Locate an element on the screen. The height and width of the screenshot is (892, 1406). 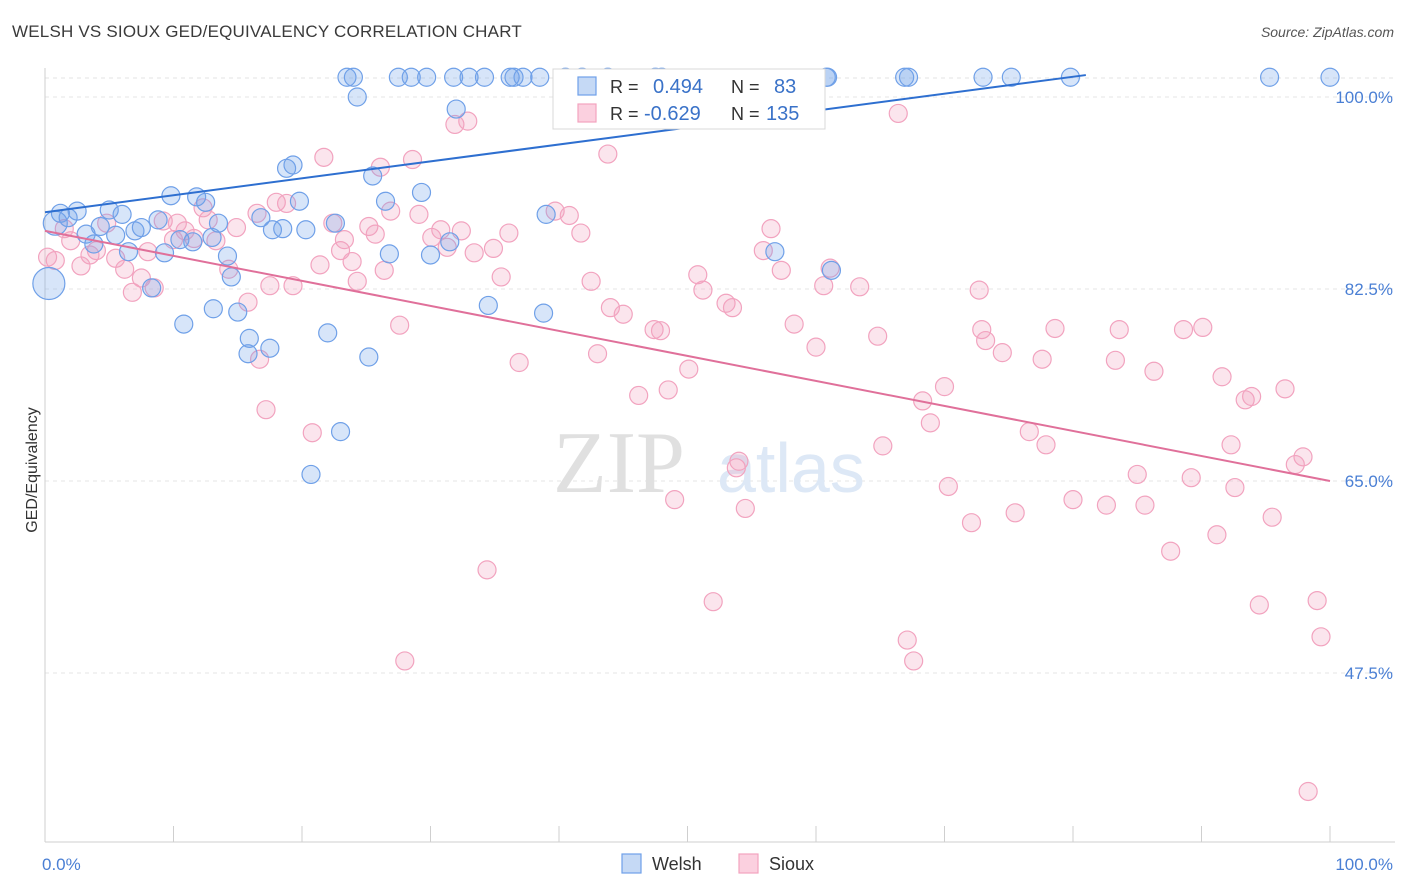
sioux-swatch is located at coordinates (587, 113).